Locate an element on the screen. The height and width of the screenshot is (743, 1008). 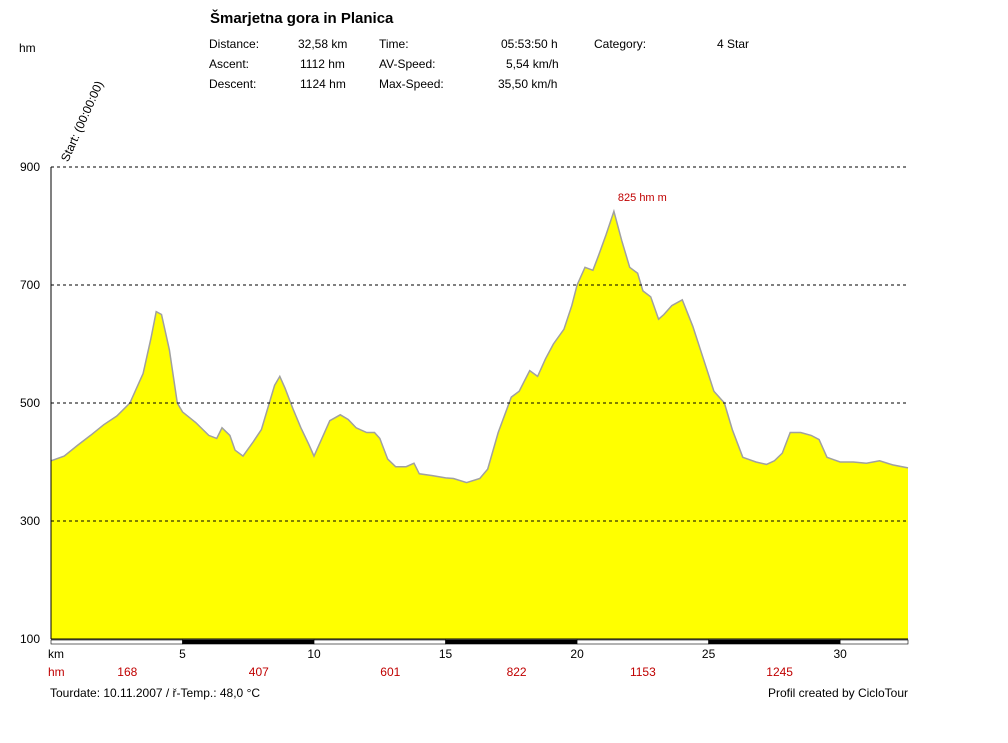
y-tick-label-300: 300 is located at coordinates (30, 521).